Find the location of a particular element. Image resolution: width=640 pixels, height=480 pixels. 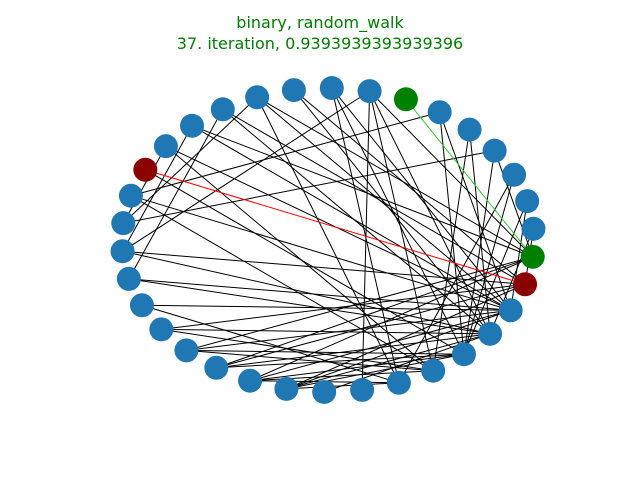

figure-title-line-1: binary, random_walk is located at coordinates (320, 23).